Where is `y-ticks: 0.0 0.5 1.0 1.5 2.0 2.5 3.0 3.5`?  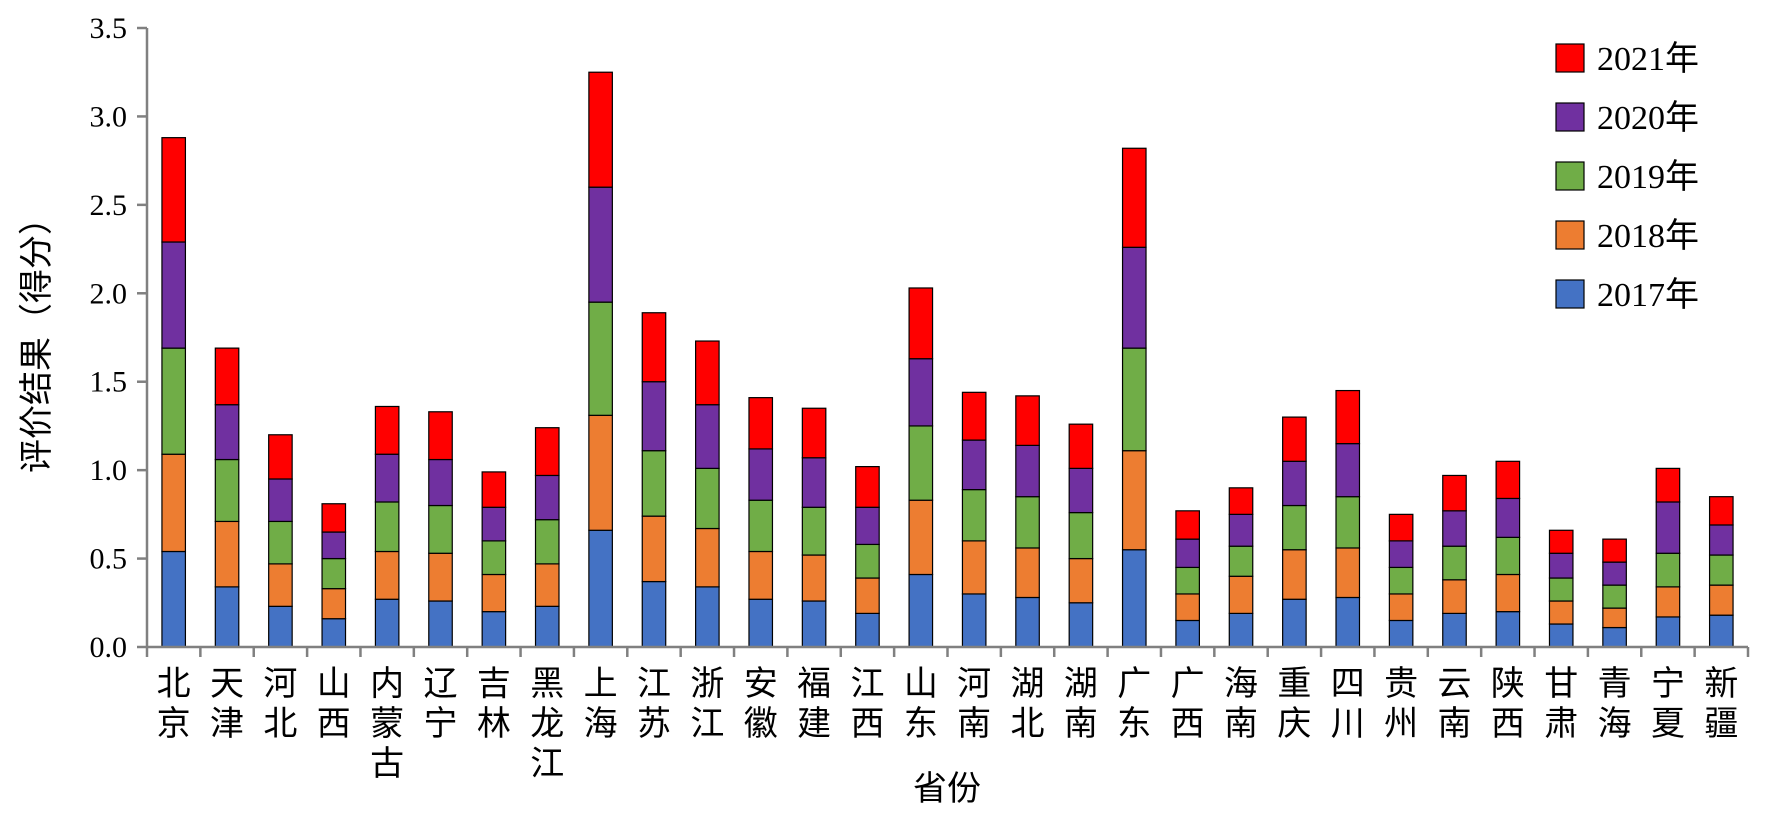
y-ticks: 0.0 0.5 1.0 1.5 2.0 2.5 3.0 3.5 is located at coordinates (118, 338).